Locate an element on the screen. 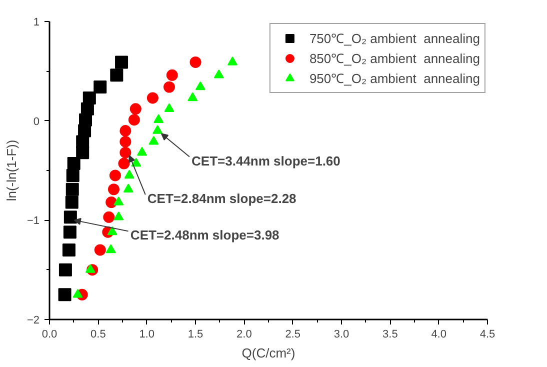  x-axis-title: Q(C/cm²) is located at coordinates (269, 353).